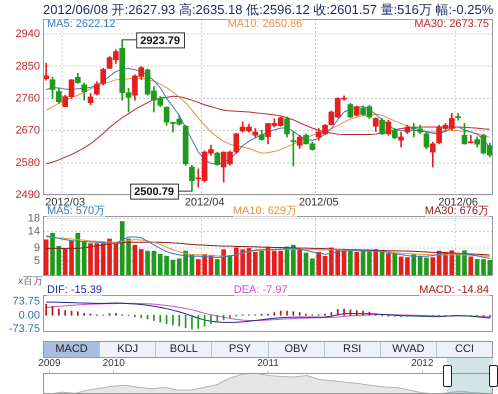  Describe the element at coordinates (451, 24) in the screenshot. I see `text: MA30: 2673.75` at that location.